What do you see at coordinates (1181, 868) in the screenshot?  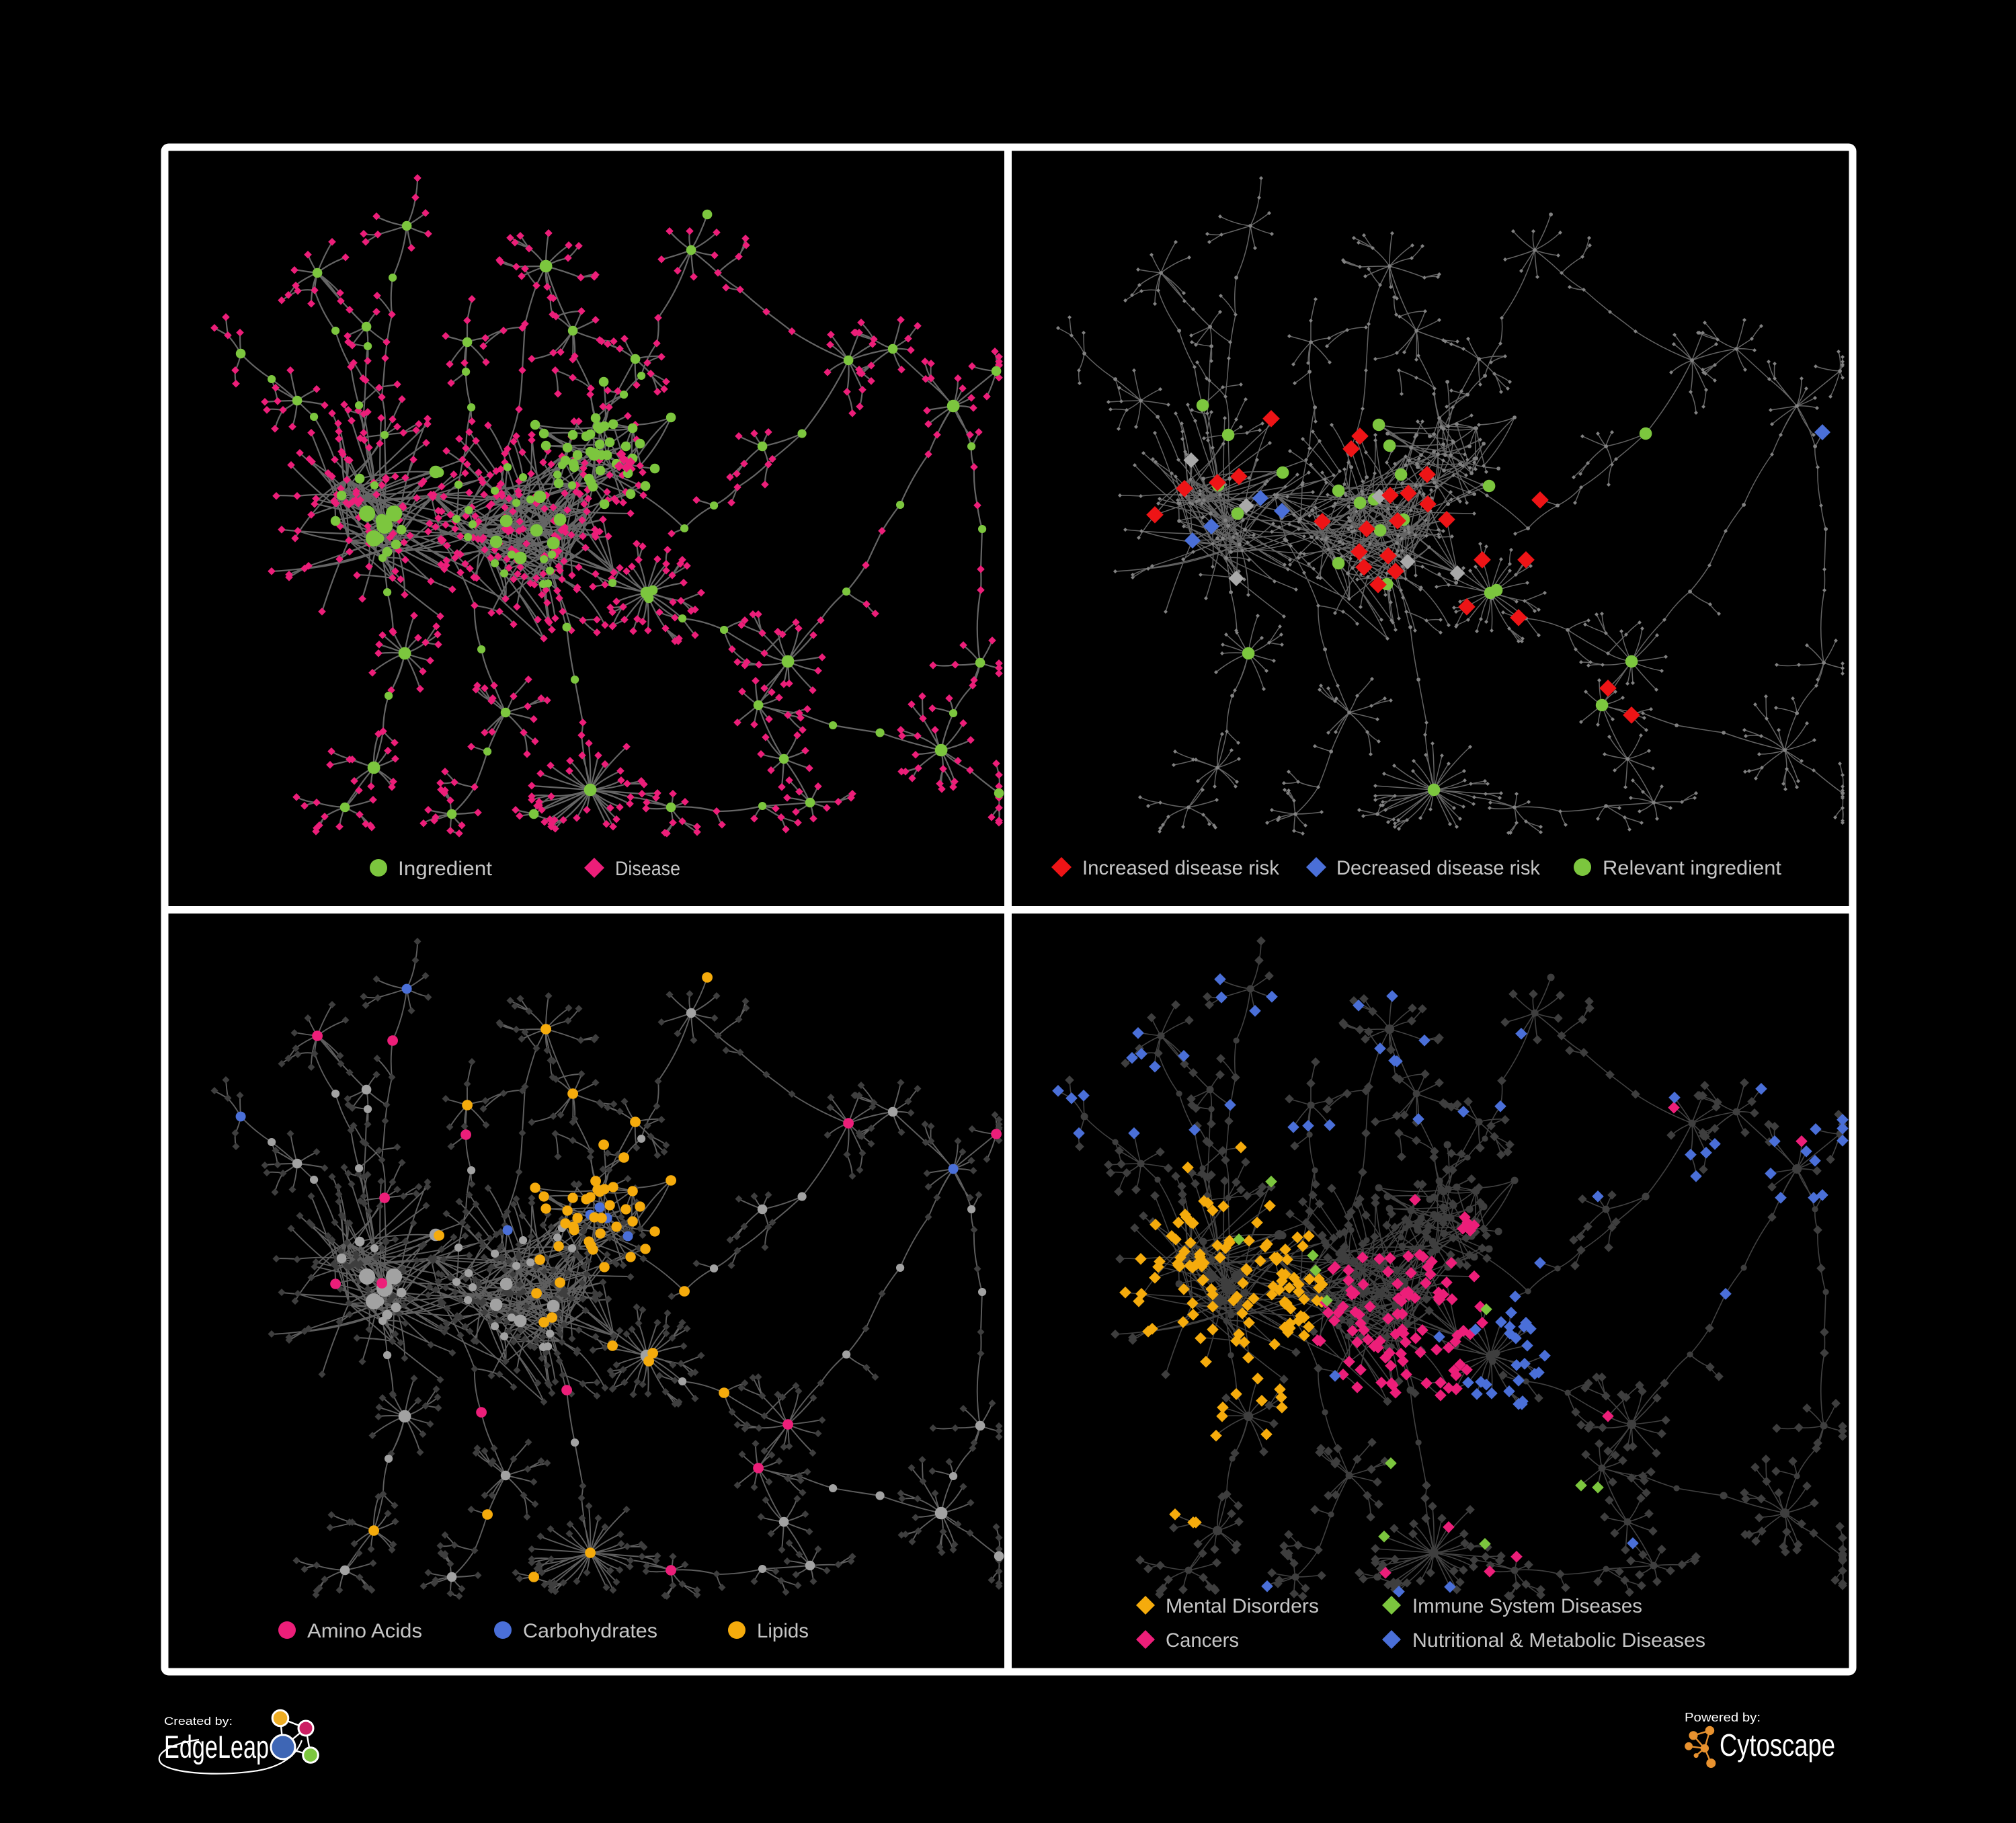 I see `svg-text: Increased disease risk` at bounding box center [1181, 868].